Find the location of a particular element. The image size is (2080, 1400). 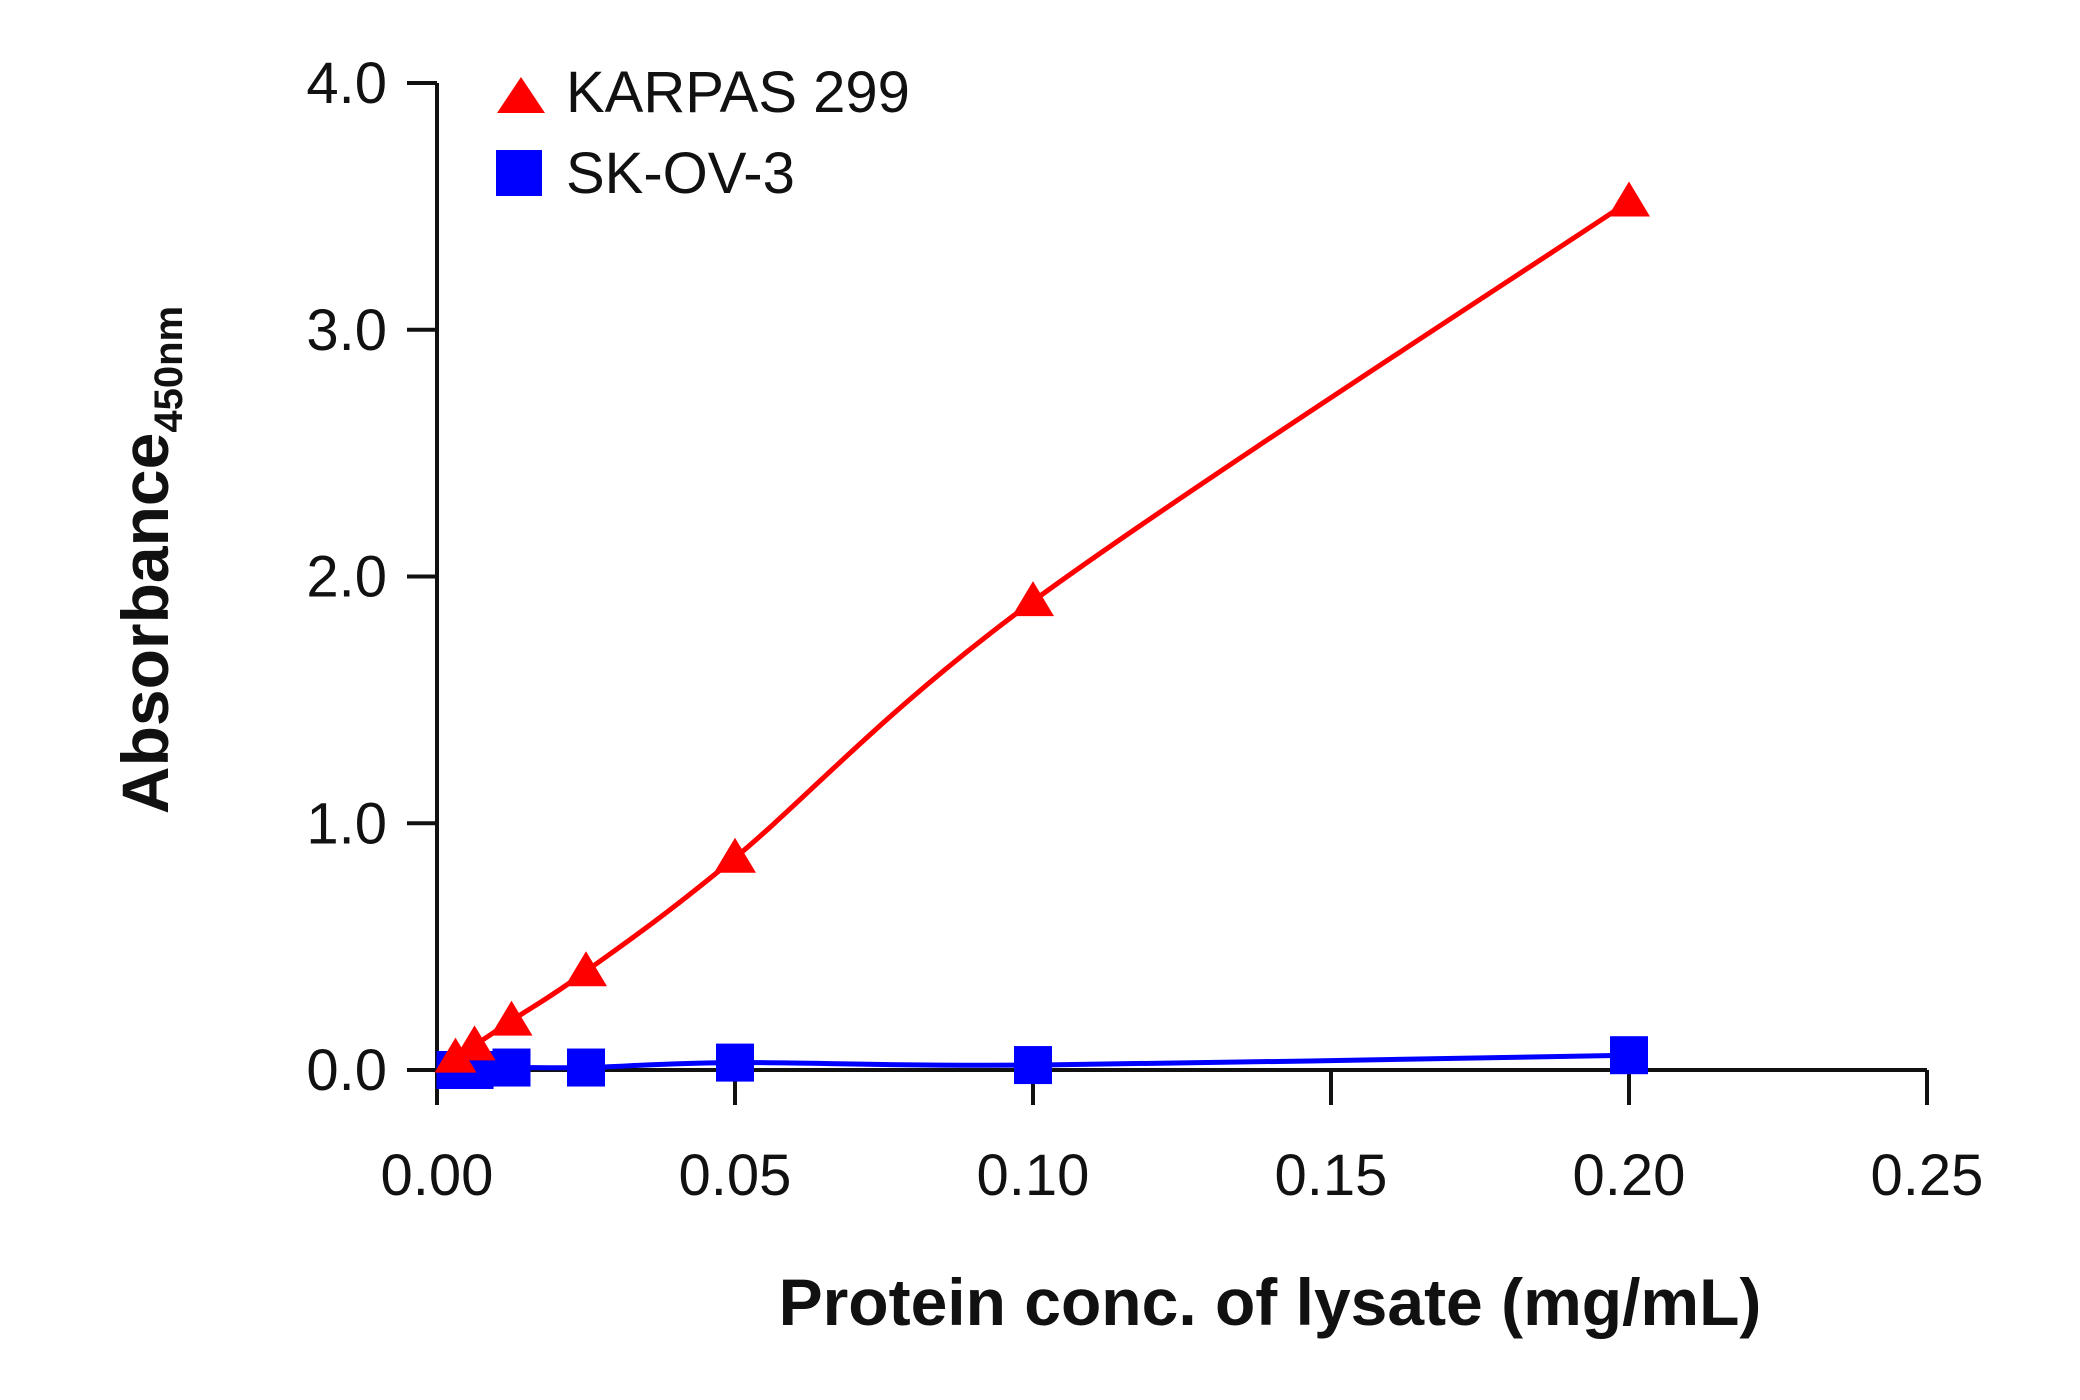

x-tick-label: 0.20 is located at coordinates (1629, 1175).